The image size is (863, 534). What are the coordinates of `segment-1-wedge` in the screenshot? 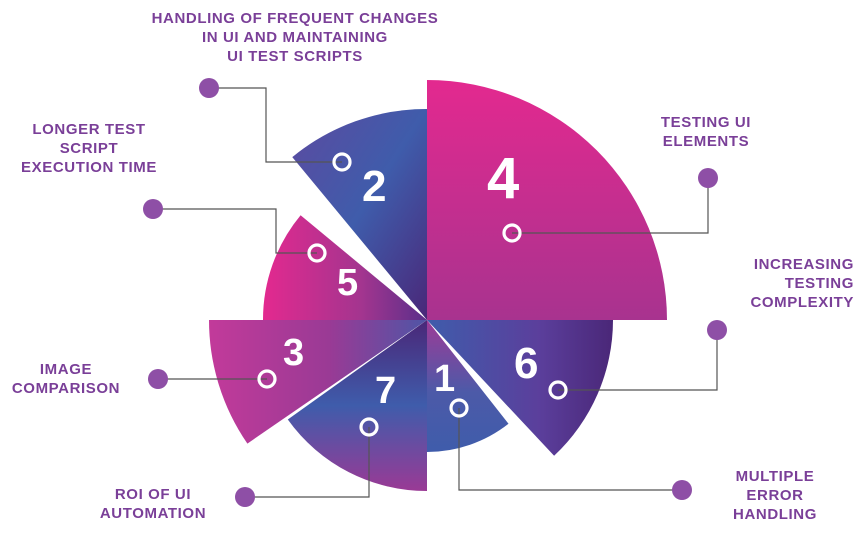 It's located at (468, 386).